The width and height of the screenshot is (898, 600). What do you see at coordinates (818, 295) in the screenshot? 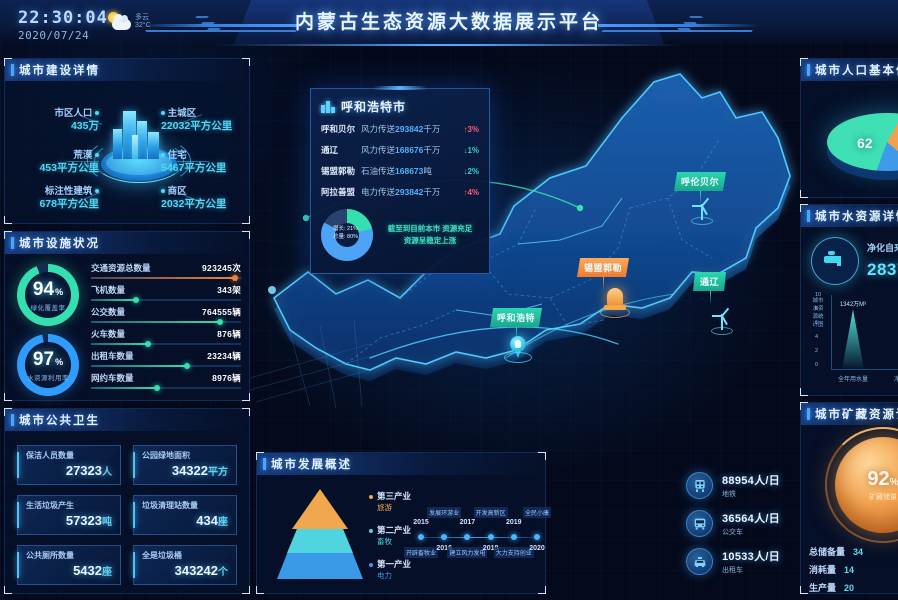
I see `water-chart-ytick: 10` at bounding box center [818, 295].